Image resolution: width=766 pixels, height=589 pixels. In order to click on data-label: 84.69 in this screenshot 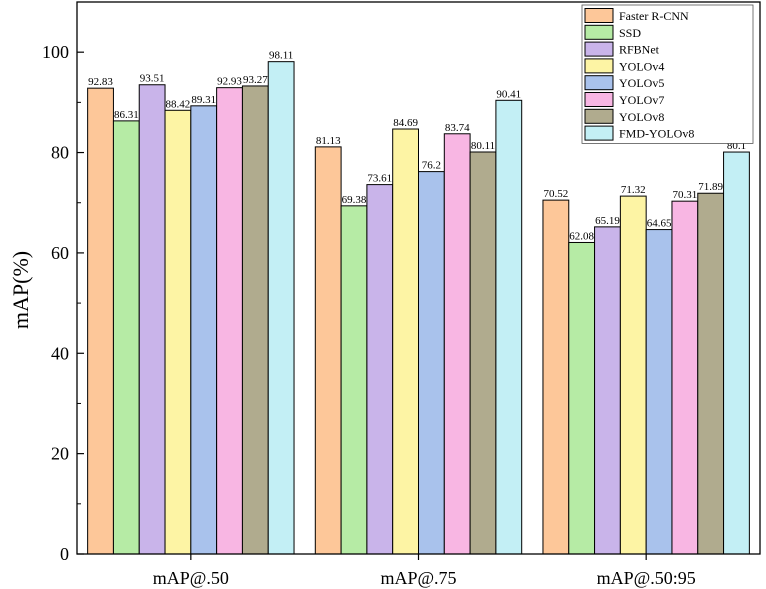, I will do `click(405, 123)`.